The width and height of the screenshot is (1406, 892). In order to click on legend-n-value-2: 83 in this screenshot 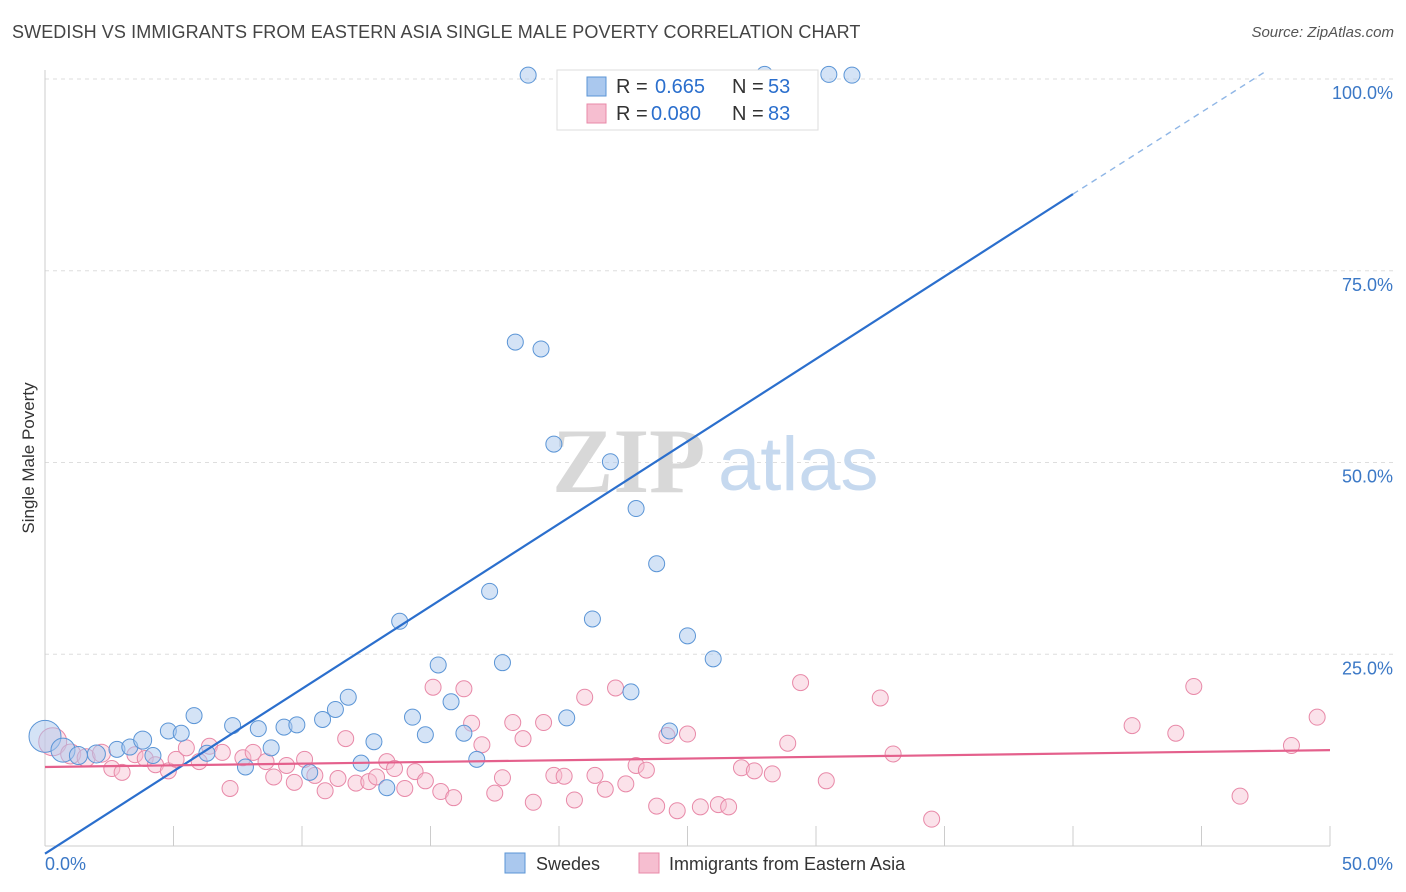, I will do `click(779, 114)`.